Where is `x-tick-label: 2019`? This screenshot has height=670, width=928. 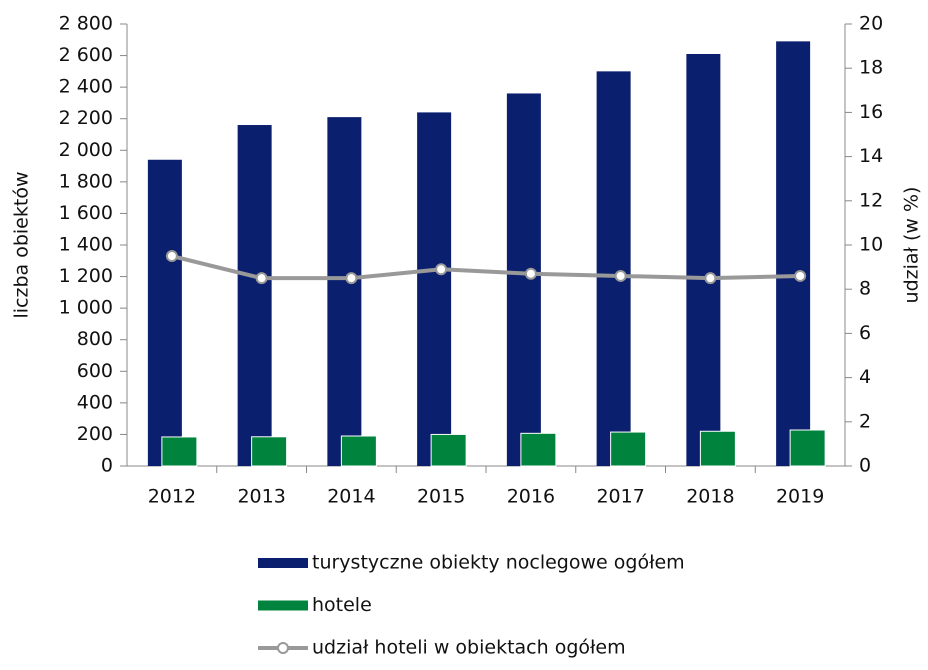 x-tick-label: 2019 is located at coordinates (800, 497).